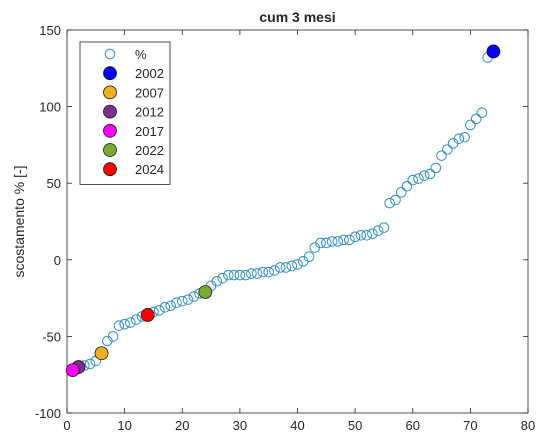 The height and width of the screenshot is (438, 543). What do you see at coordinates (110, 150) in the screenshot?
I see `legend-marker-2022` at bounding box center [110, 150].